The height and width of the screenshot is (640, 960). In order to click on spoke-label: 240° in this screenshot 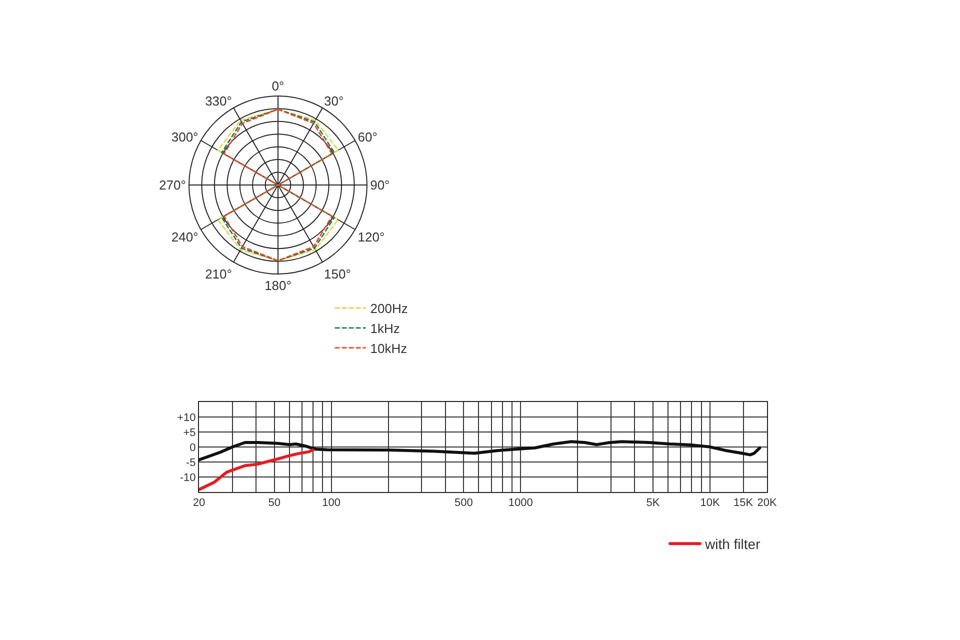, I will do `click(184, 236)`.